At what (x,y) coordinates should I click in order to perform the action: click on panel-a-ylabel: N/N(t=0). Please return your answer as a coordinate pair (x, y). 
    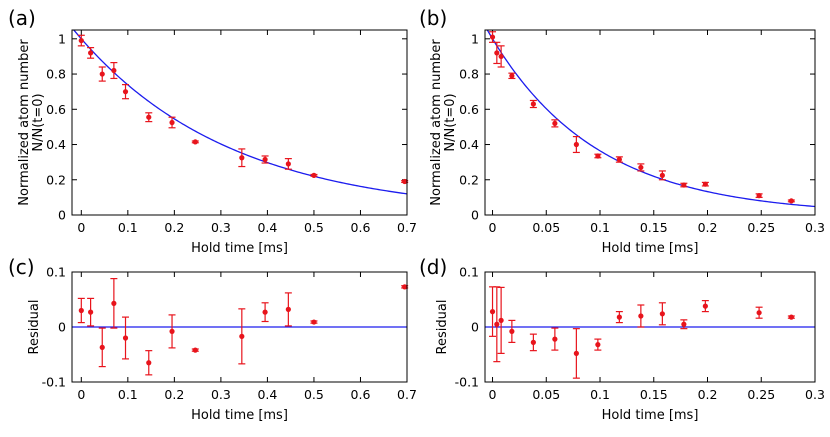
    Looking at the image, I should click on (38, 122).